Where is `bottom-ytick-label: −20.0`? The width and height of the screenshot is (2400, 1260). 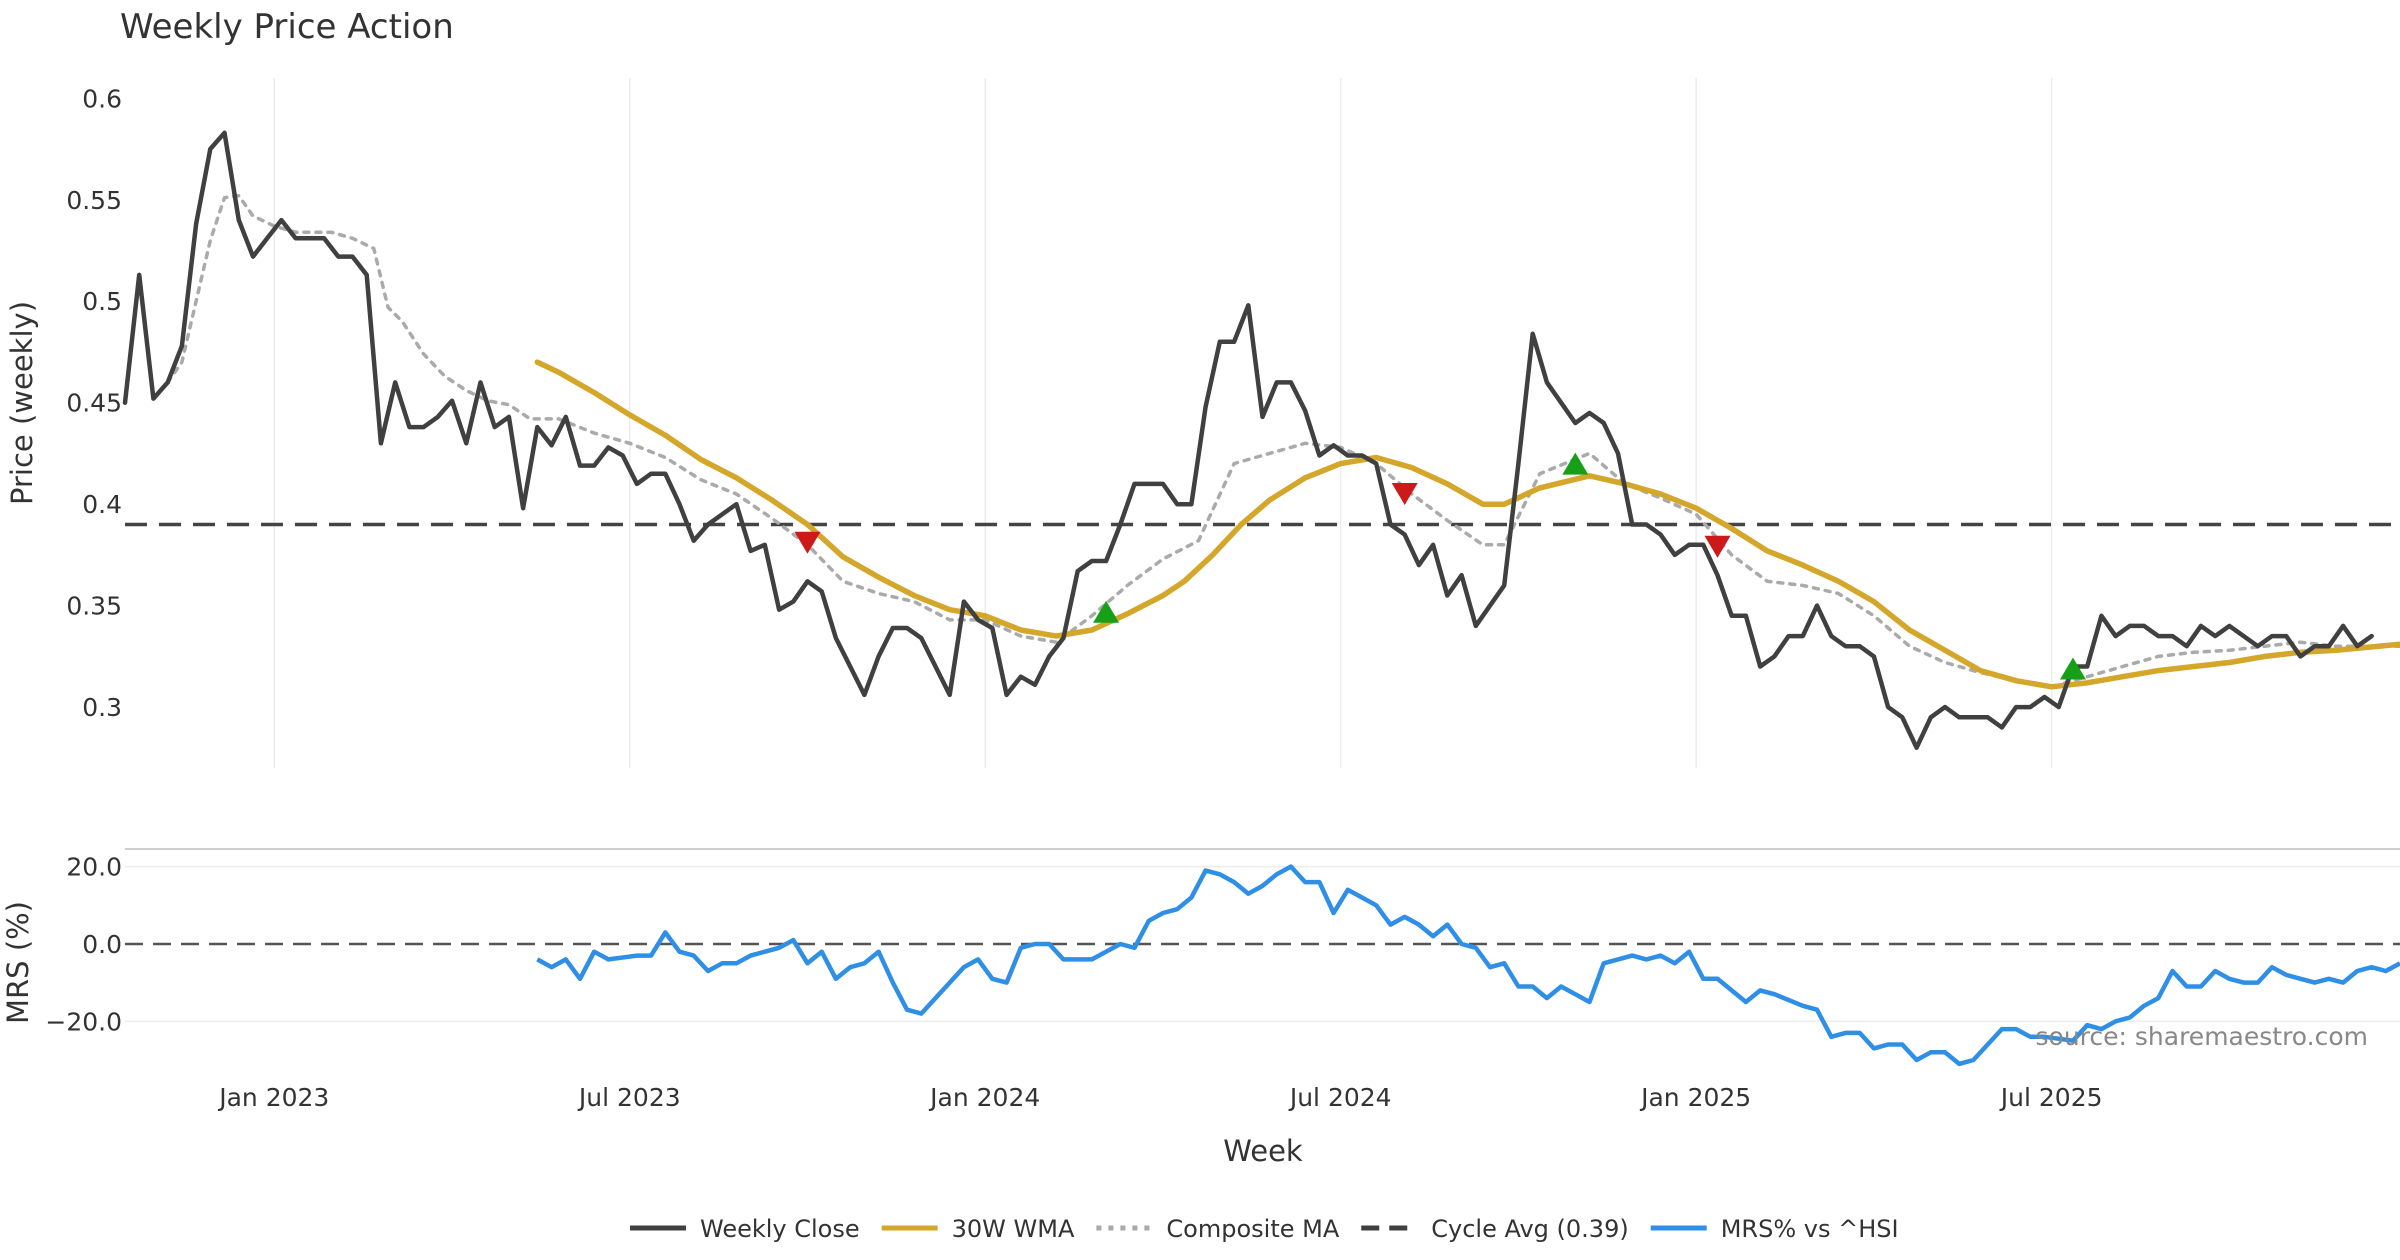 bottom-ytick-label: −20.0 is located at coordinates (83, 1021).